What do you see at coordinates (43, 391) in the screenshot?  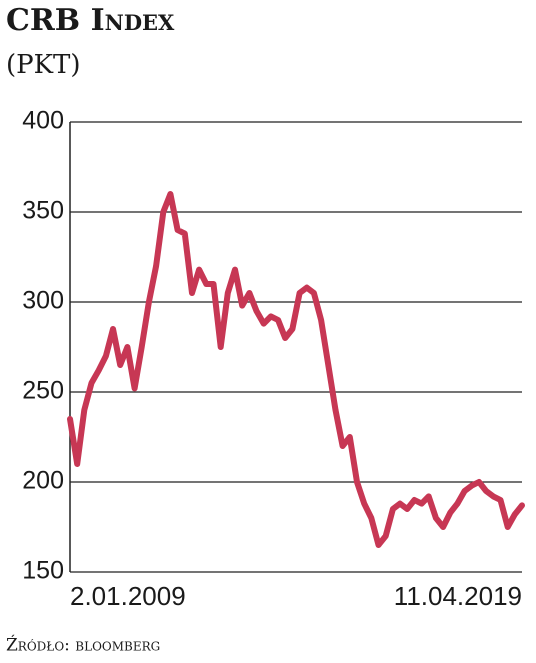 I see `y-tick-label: 250` at bounding box center [43, 391].